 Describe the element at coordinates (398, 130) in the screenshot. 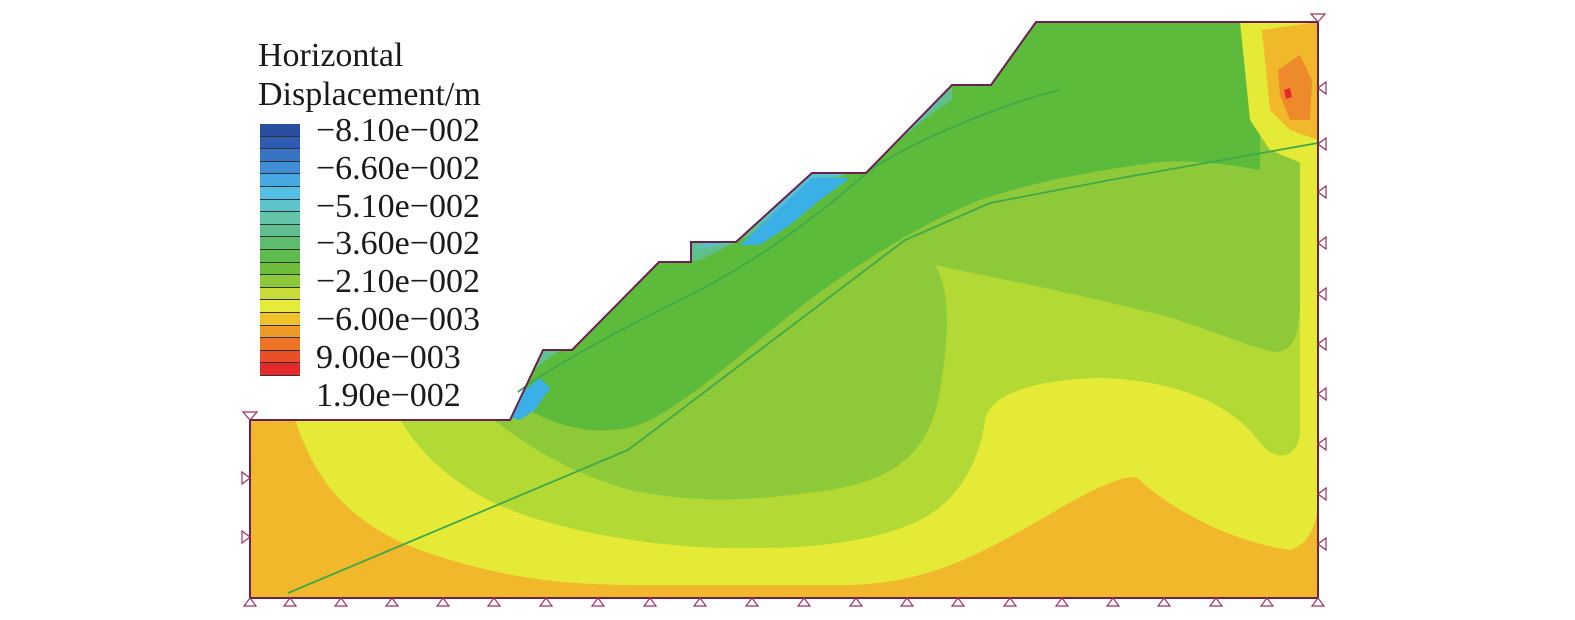

I see `legend-label: −8.10e−002` at that location.